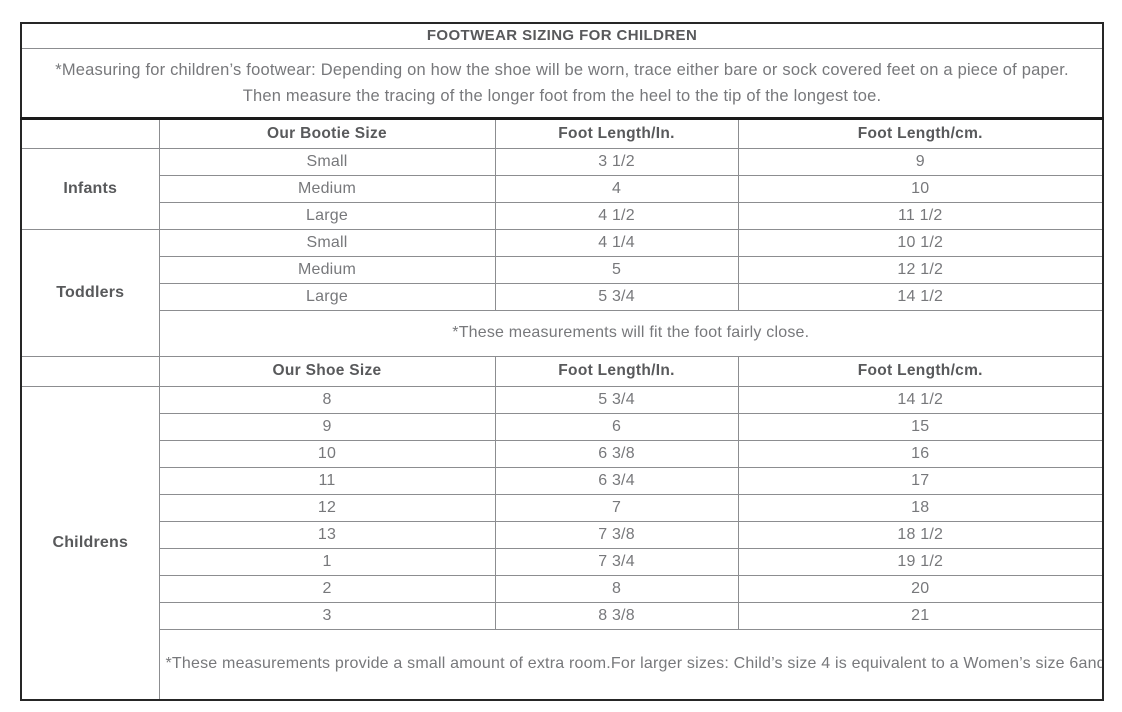  I want to click on cell-inches: 7, so click(616, 507).